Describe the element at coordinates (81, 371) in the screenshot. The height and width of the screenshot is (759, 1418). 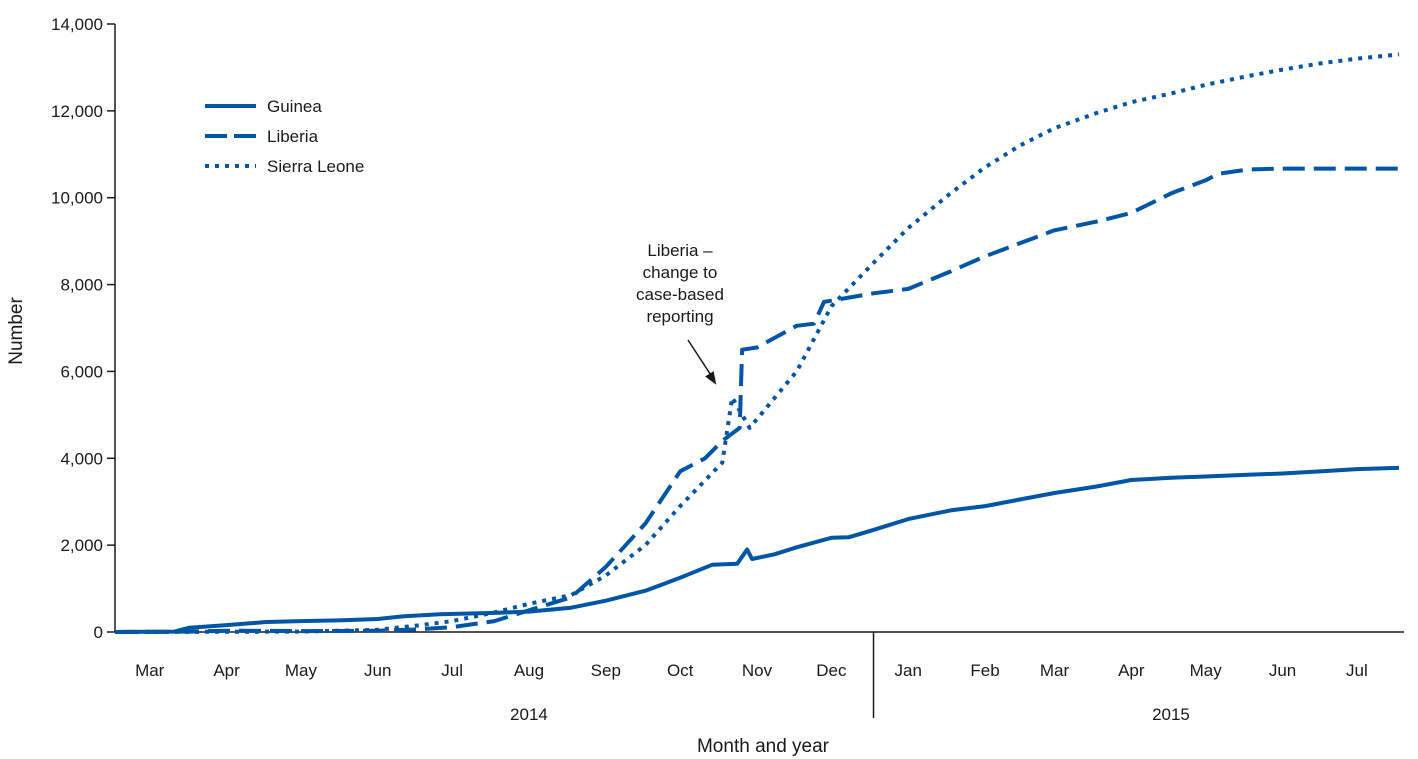
I see `y-tick-label: 6,000` at that location.